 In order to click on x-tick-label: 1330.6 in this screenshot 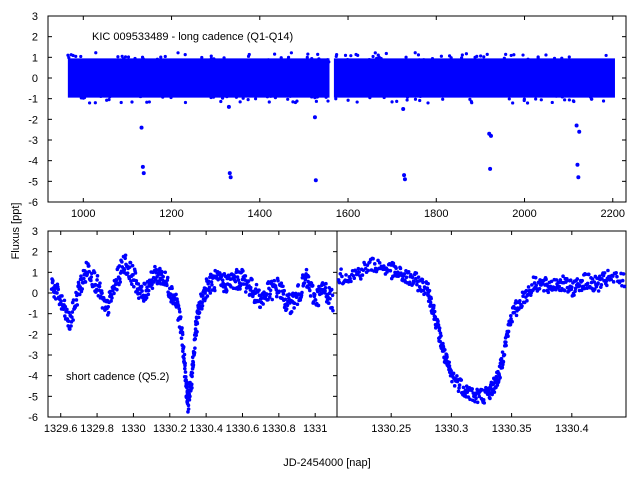, I will do `click(243, 429)`.